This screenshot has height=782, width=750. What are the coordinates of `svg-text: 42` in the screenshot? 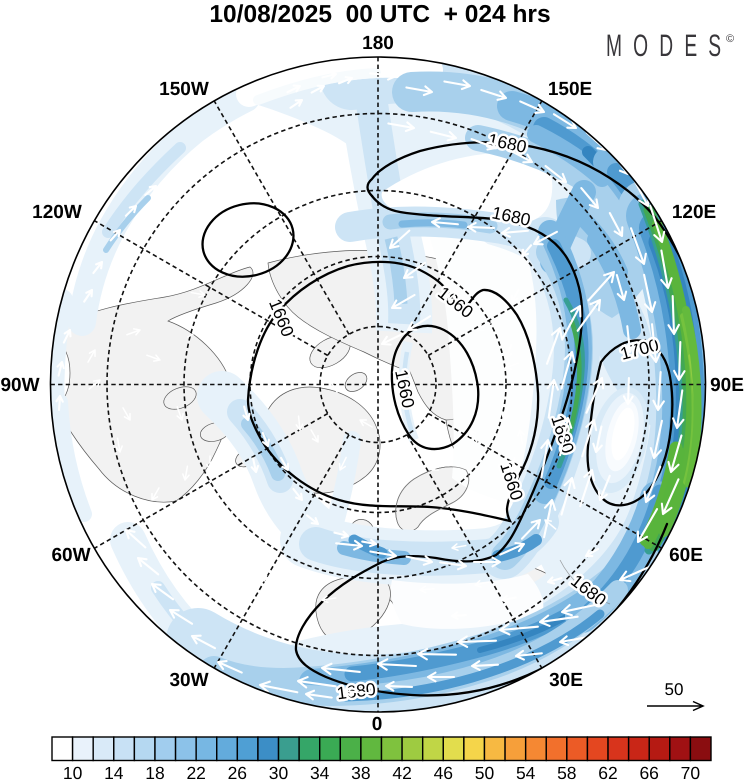 It's located at (401, 772).